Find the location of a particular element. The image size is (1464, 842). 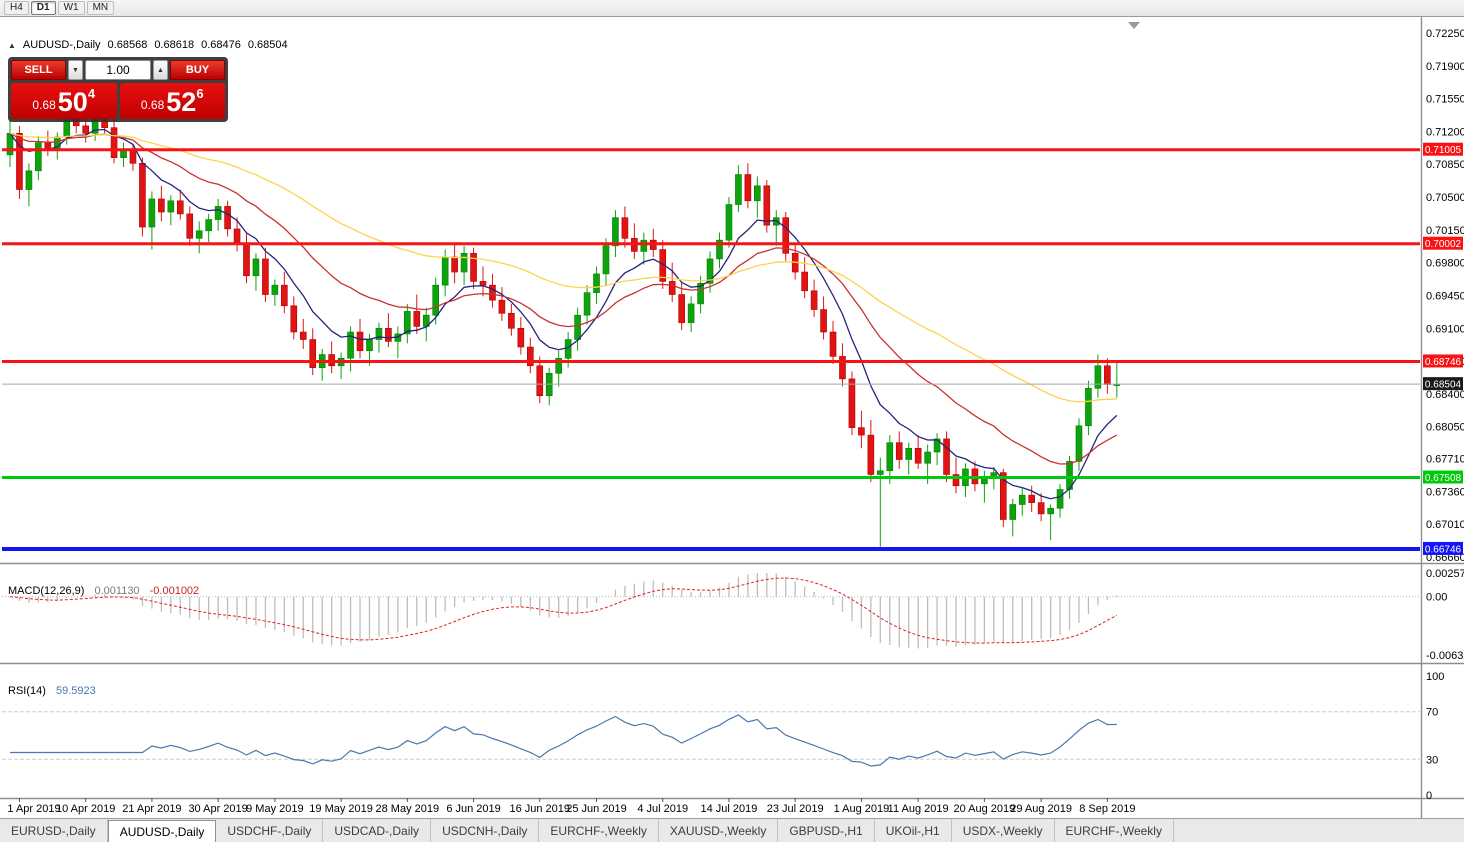

svg-text: 0.68504 is located at coordinates (1443, 385).